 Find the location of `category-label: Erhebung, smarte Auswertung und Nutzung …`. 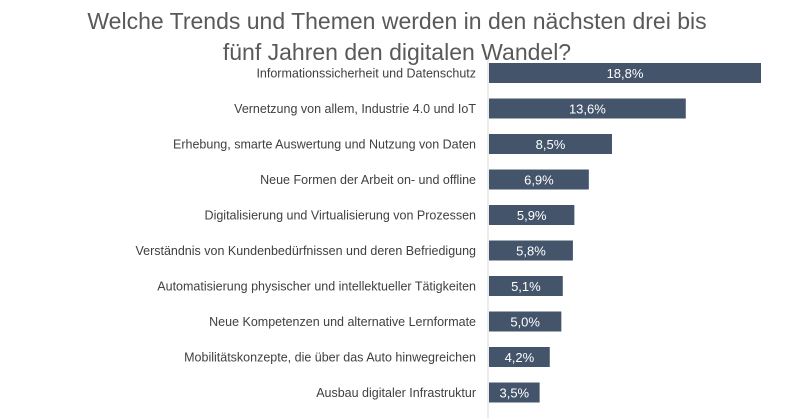

category-label: Erhebung, smarte Auswertung und Nutzung … is located at coordinates (324, 145).